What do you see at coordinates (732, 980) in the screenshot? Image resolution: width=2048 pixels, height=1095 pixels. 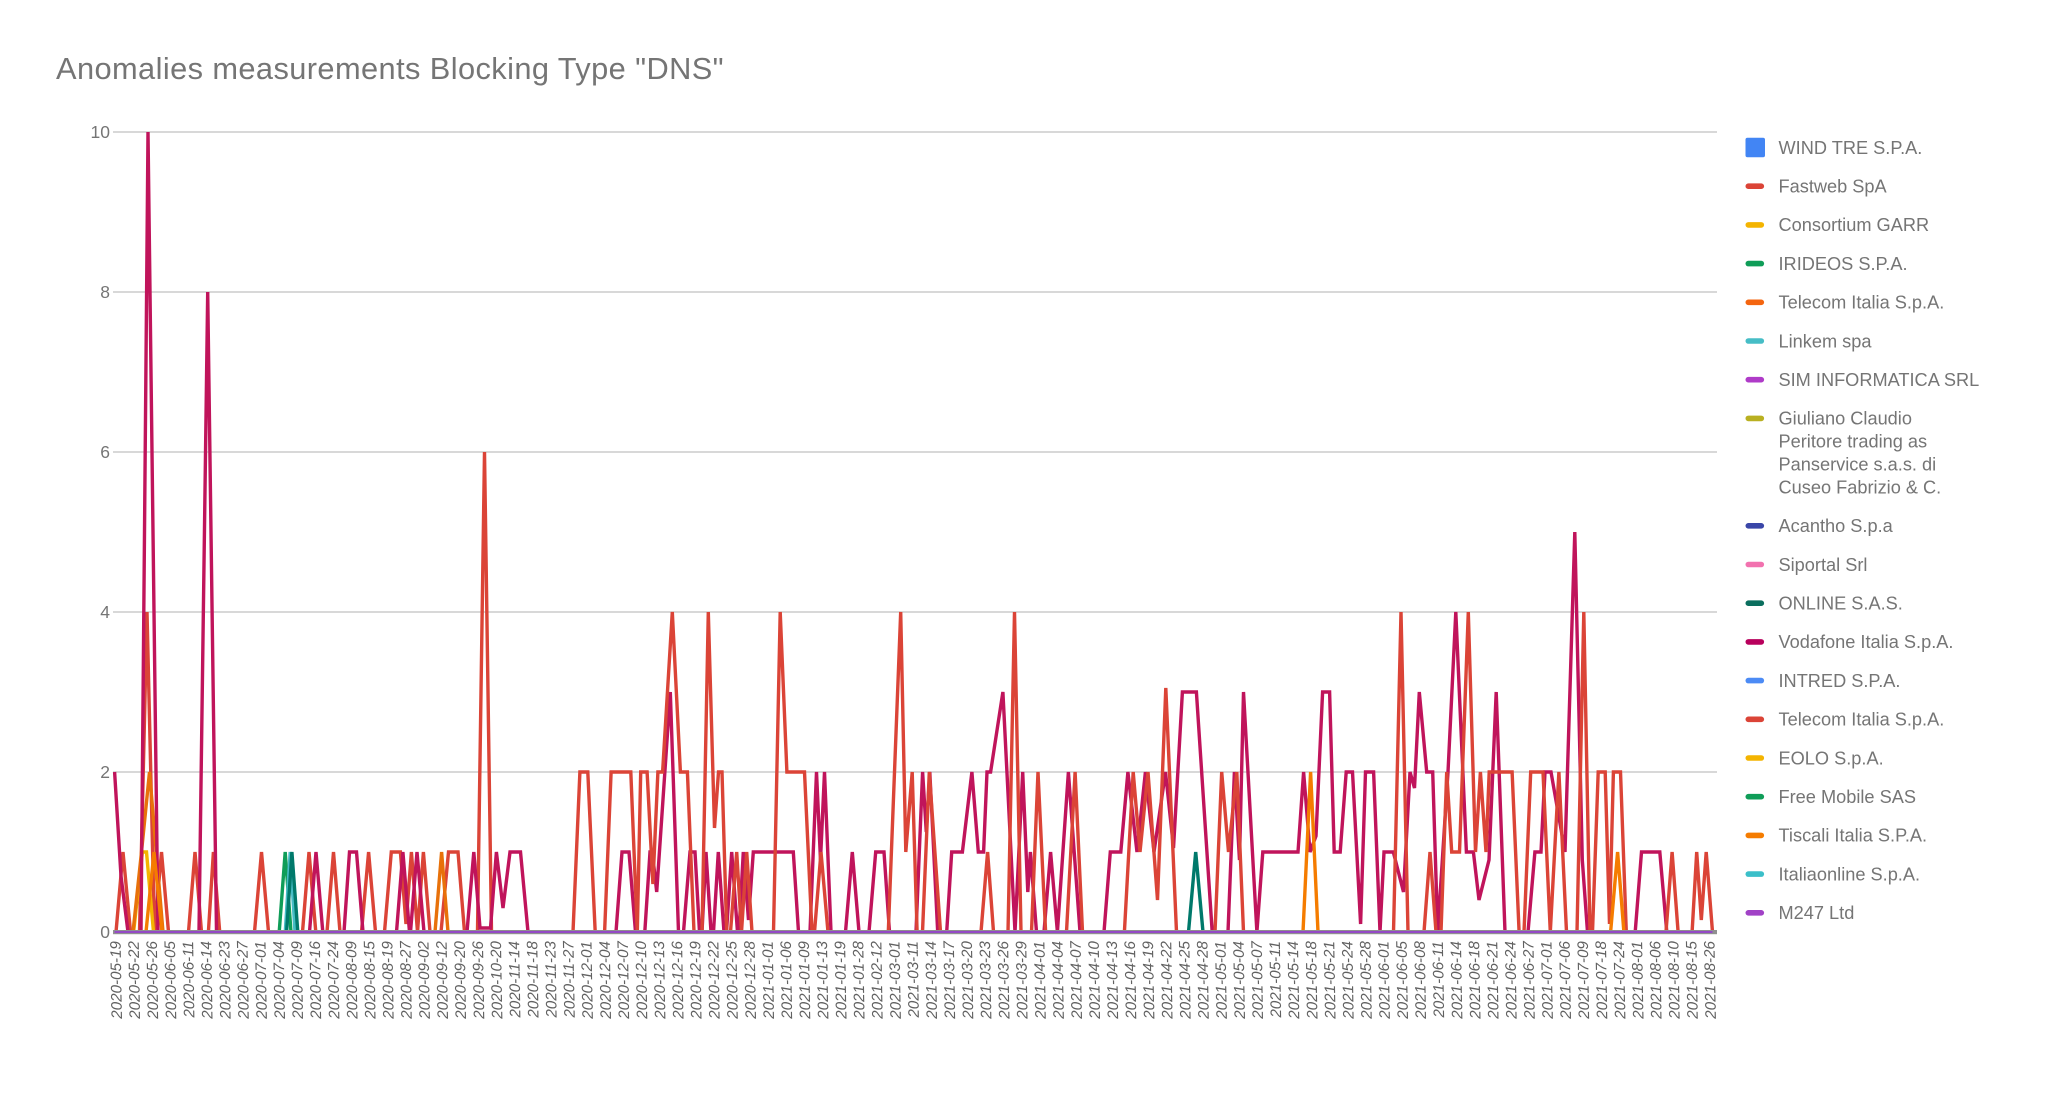 I see `svg-text: 2020-12-25` at bounding box center [732, 980].